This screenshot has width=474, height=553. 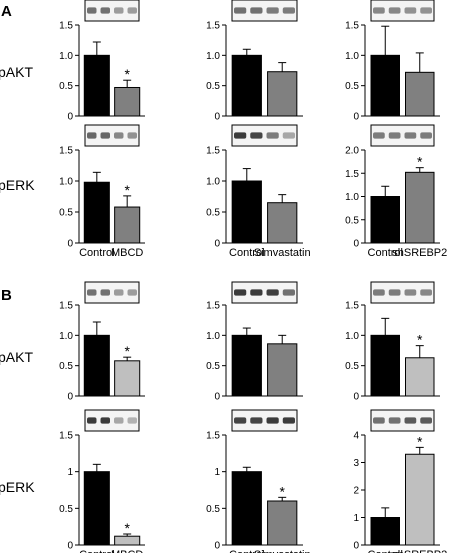 I want to click on chart-6-category-label: Control, so click(x=385, y=253).